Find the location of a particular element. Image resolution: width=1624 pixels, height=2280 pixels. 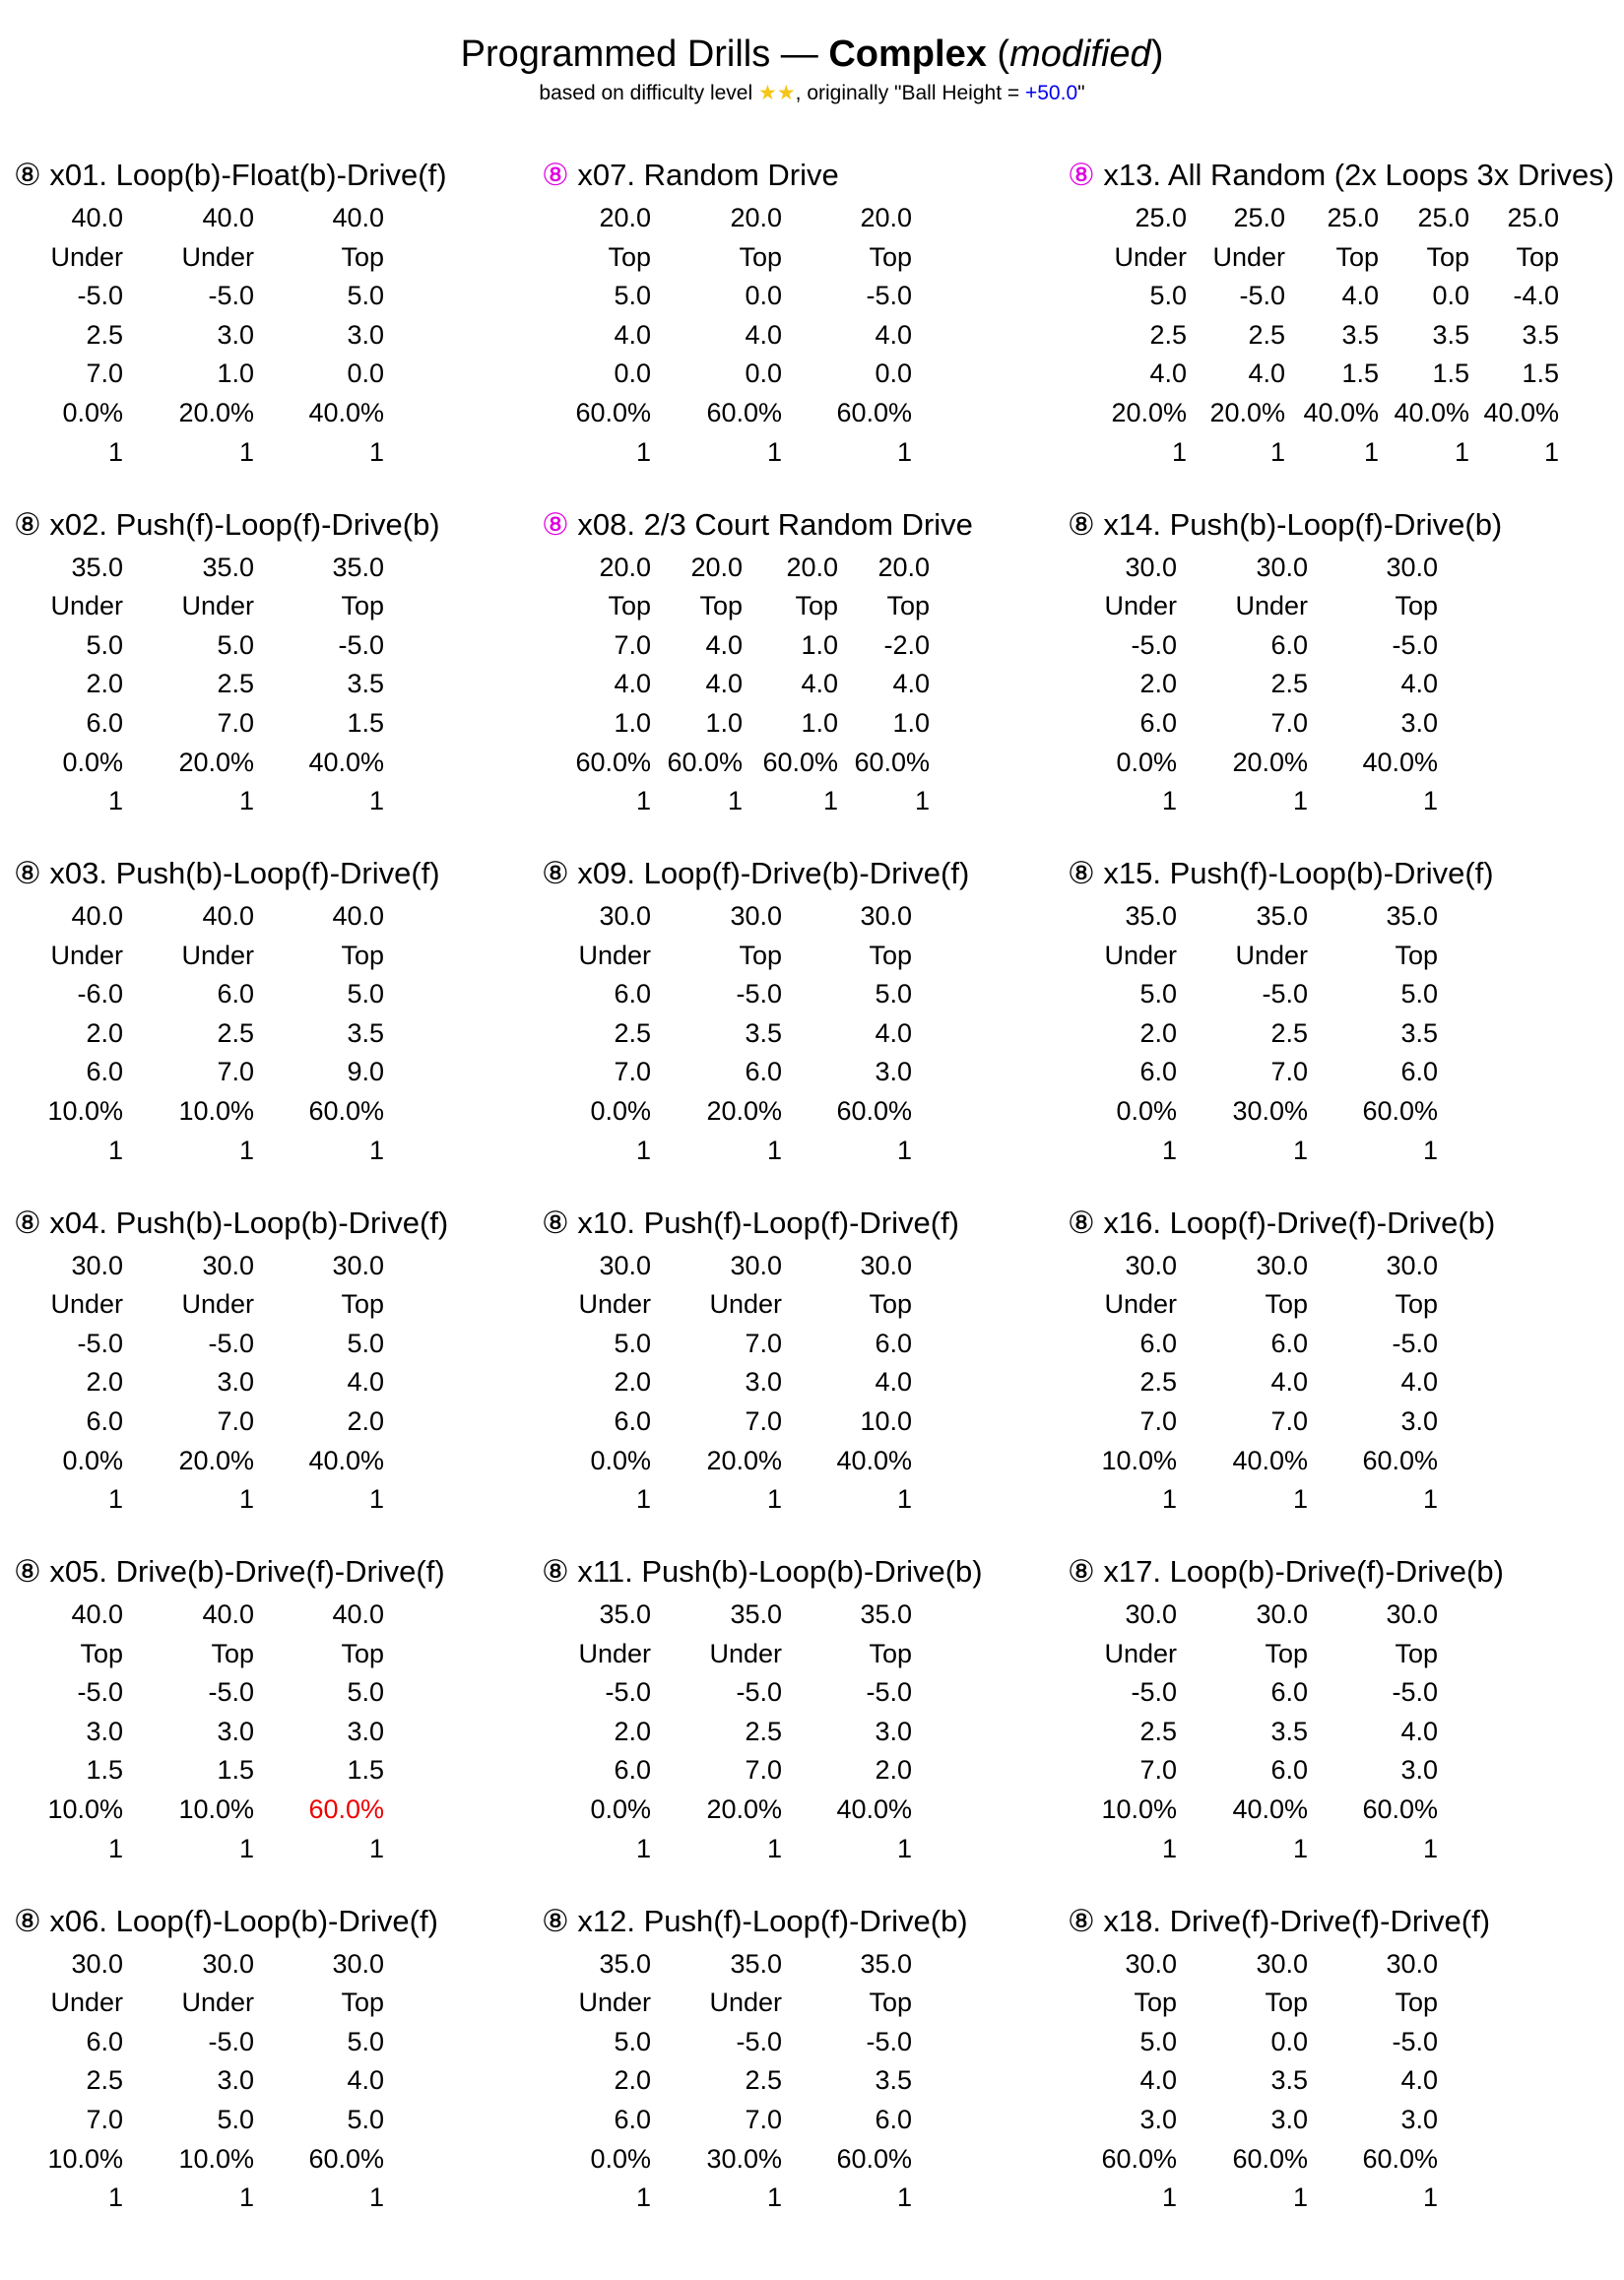

drill-row: -5.0 6.0 -5.0 is located at coordinates (1320, 1692).